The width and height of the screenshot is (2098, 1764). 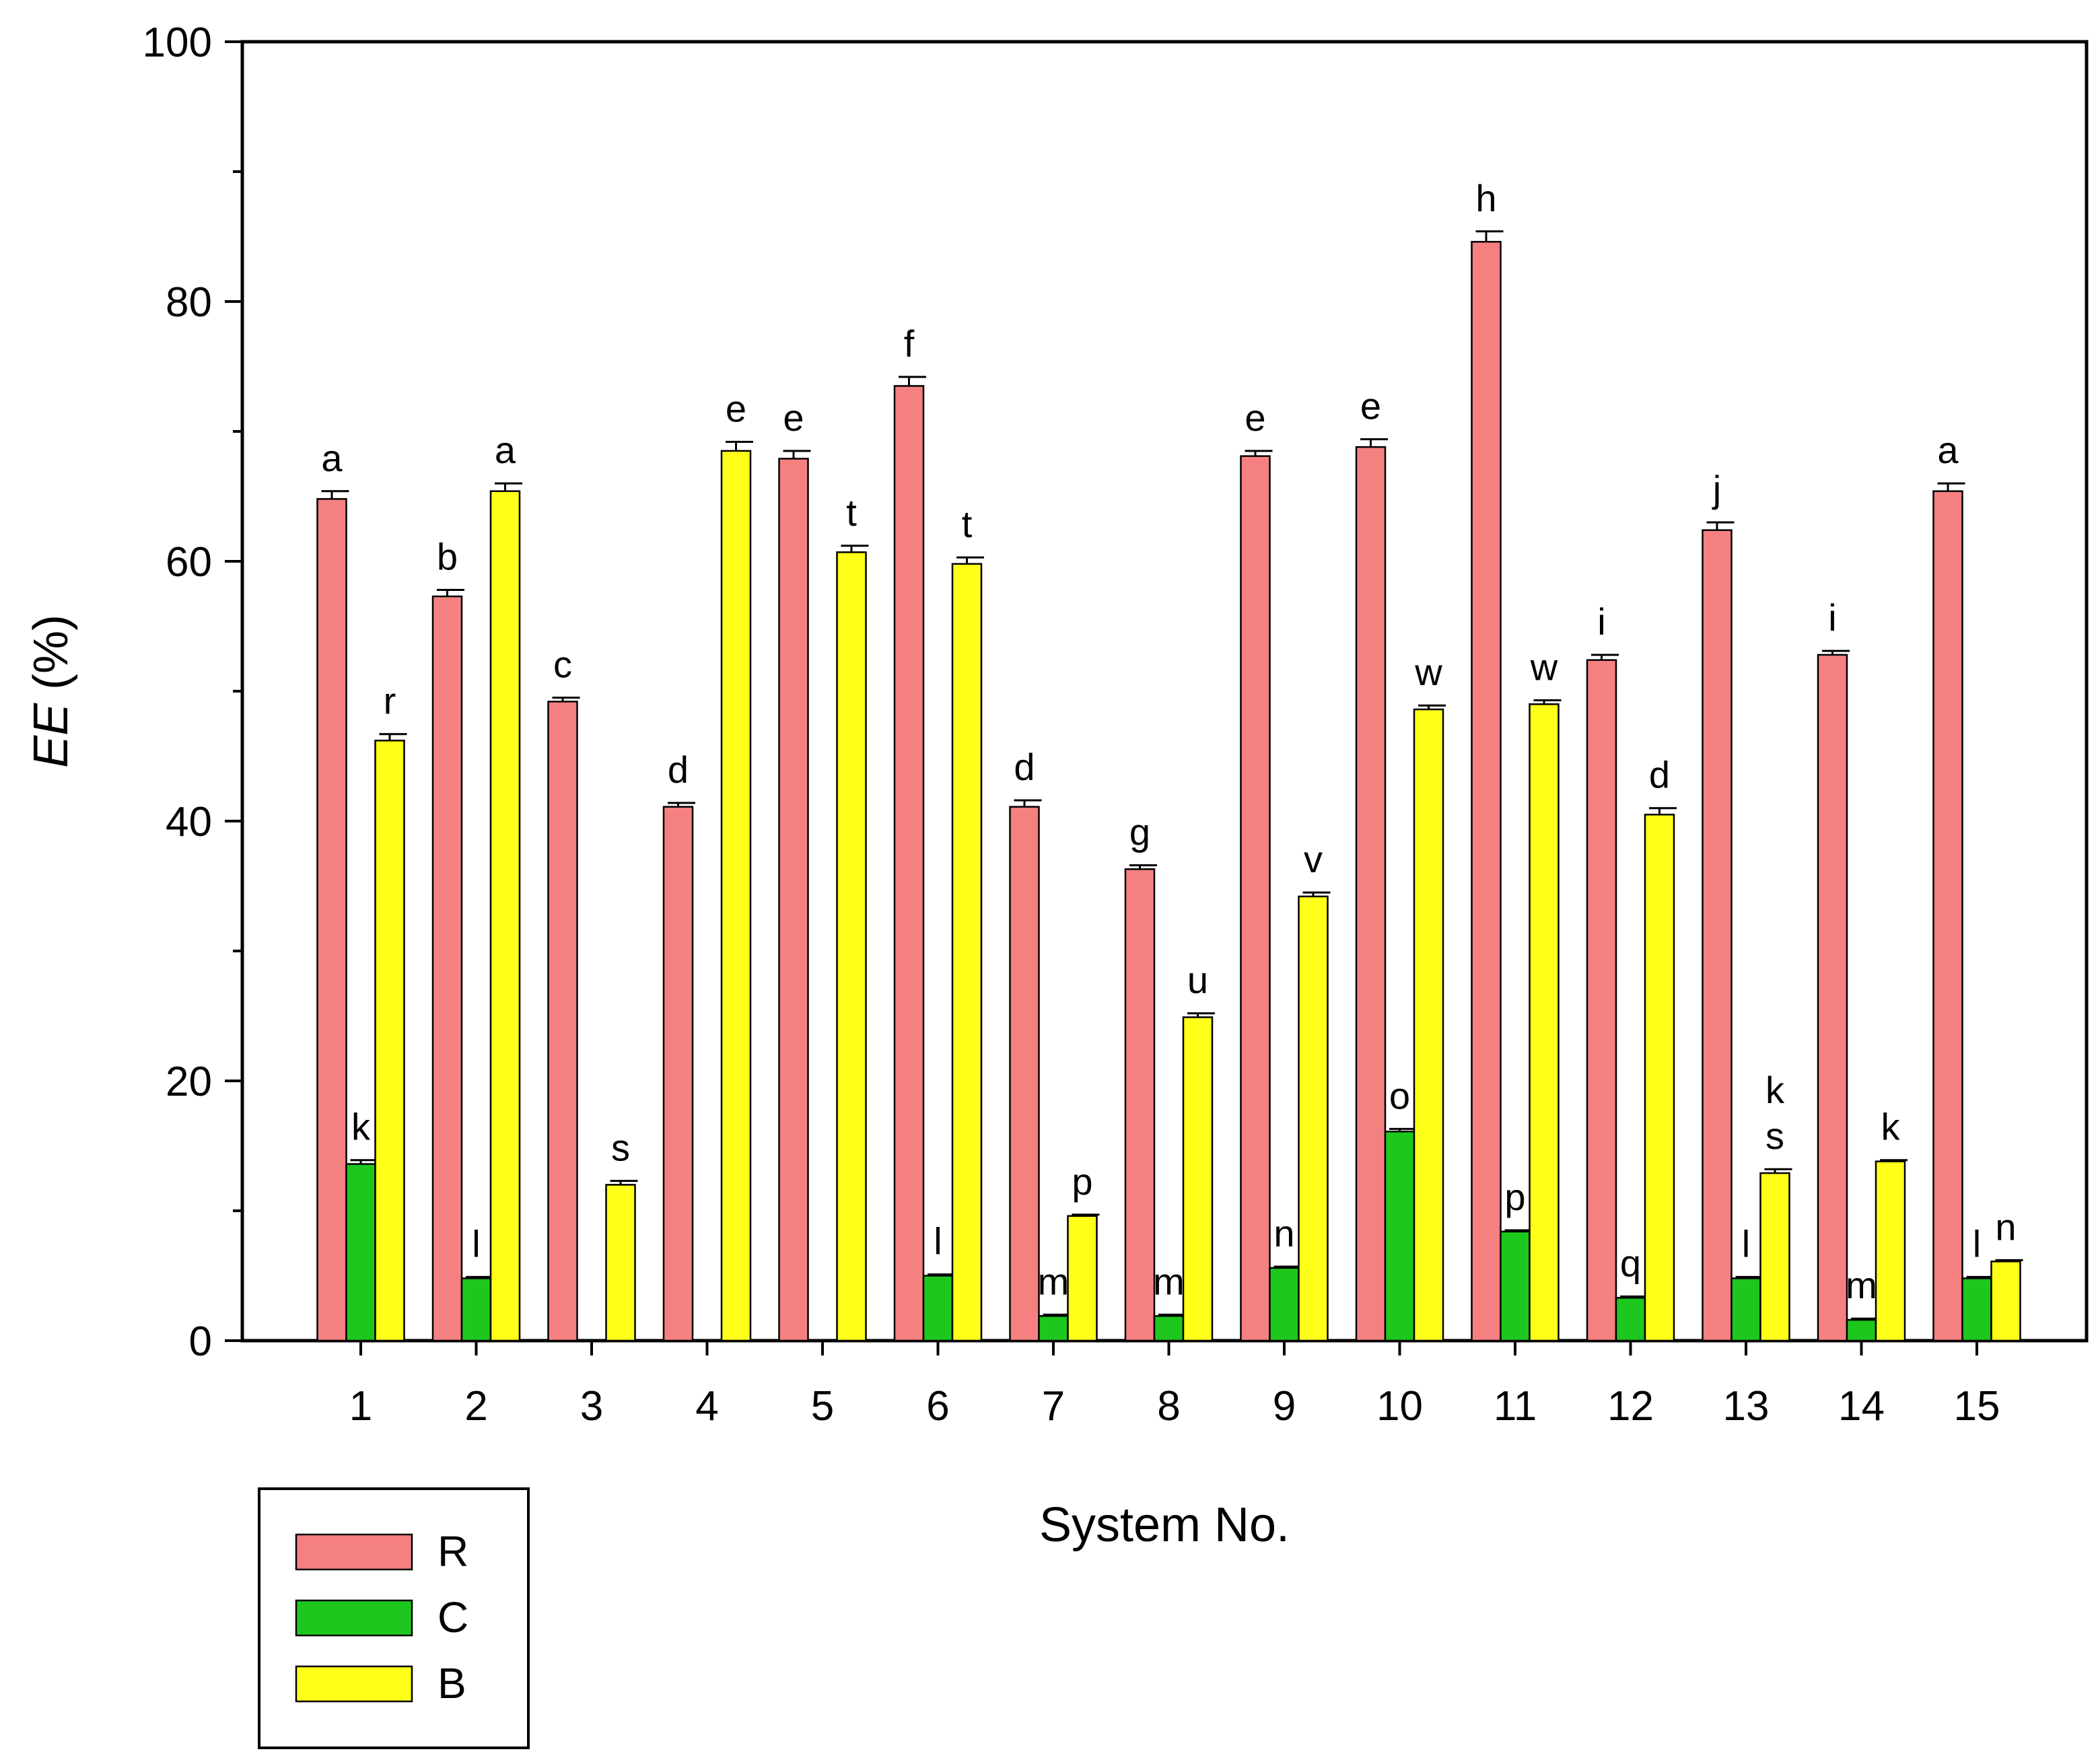 What do you see at coordinates (1285, 1407) in the screenshot?
I see `x-tick-label: 9` at bounding box center [1285, 1407].